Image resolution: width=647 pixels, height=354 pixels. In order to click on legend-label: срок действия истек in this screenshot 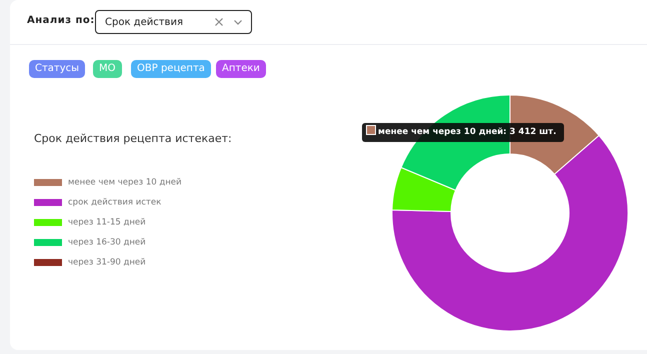, I will do `click(115, 203)`.